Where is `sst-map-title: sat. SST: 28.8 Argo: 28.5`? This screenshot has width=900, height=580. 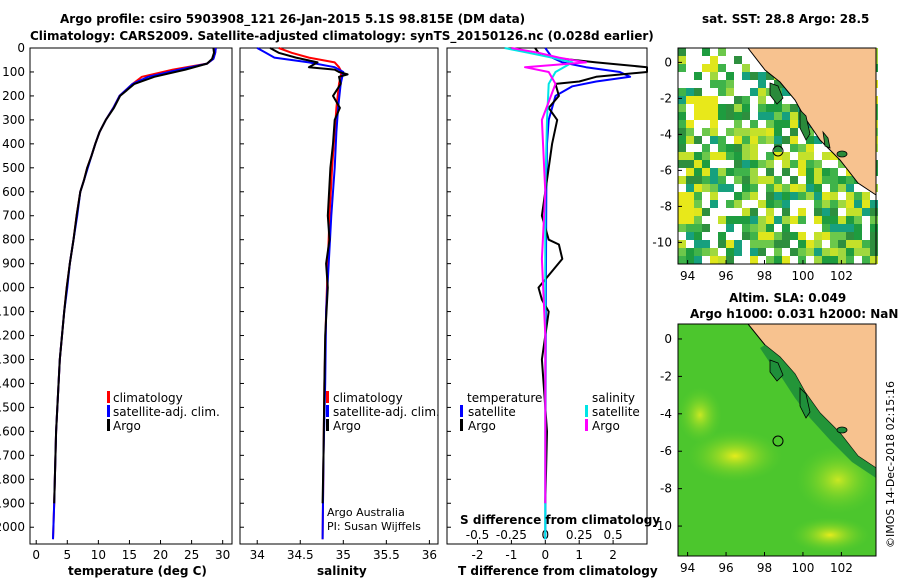 sst-map-title: sat. SST: 28.8 Argo: 28.5 is located at coordinates (785, 19).